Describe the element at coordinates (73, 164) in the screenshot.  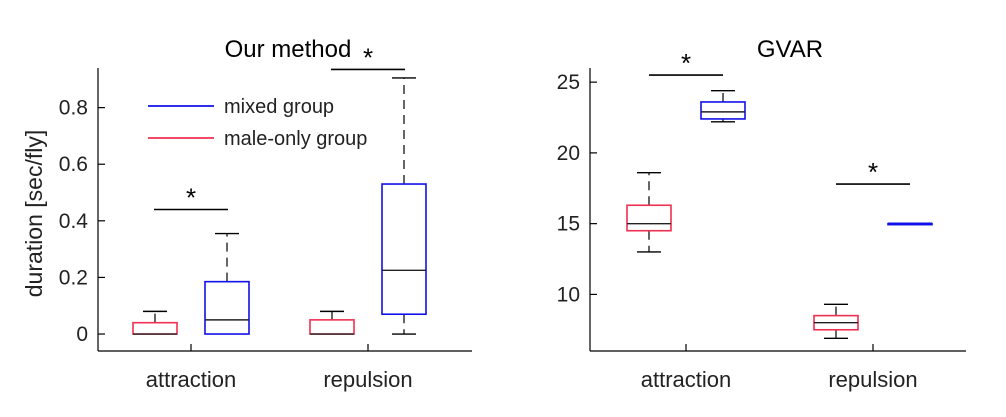
I see `y-tick-label: 0.6` at that location.